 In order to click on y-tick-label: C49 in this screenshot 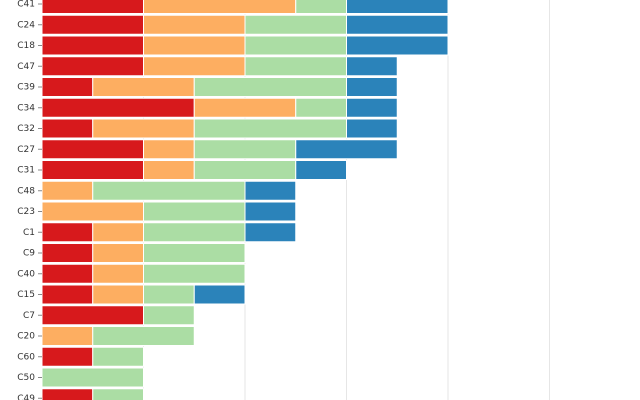, I will do `click(26, 397)`.